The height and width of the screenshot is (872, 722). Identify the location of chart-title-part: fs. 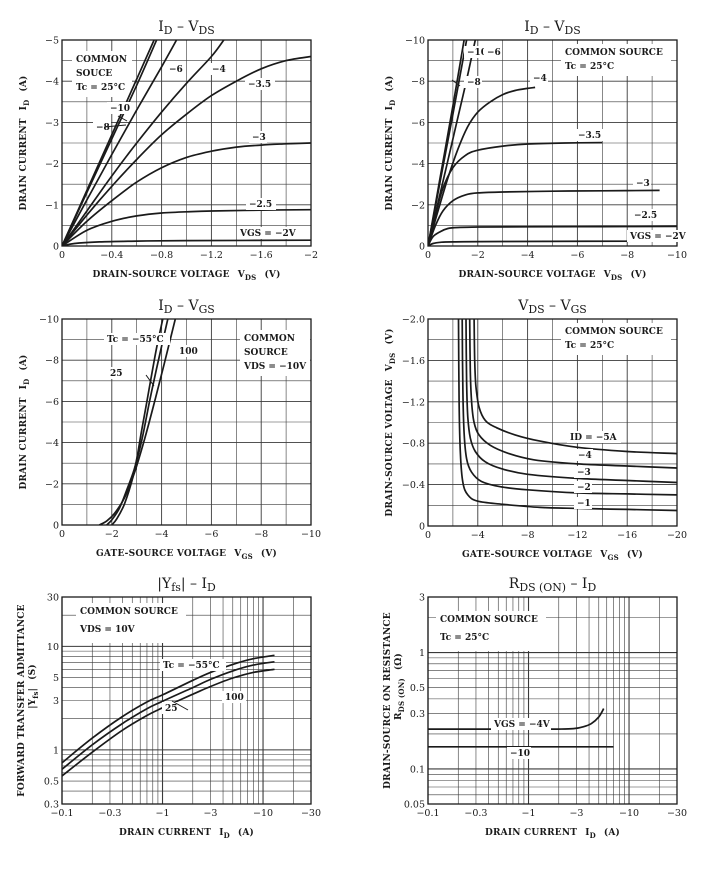
(176, 587).